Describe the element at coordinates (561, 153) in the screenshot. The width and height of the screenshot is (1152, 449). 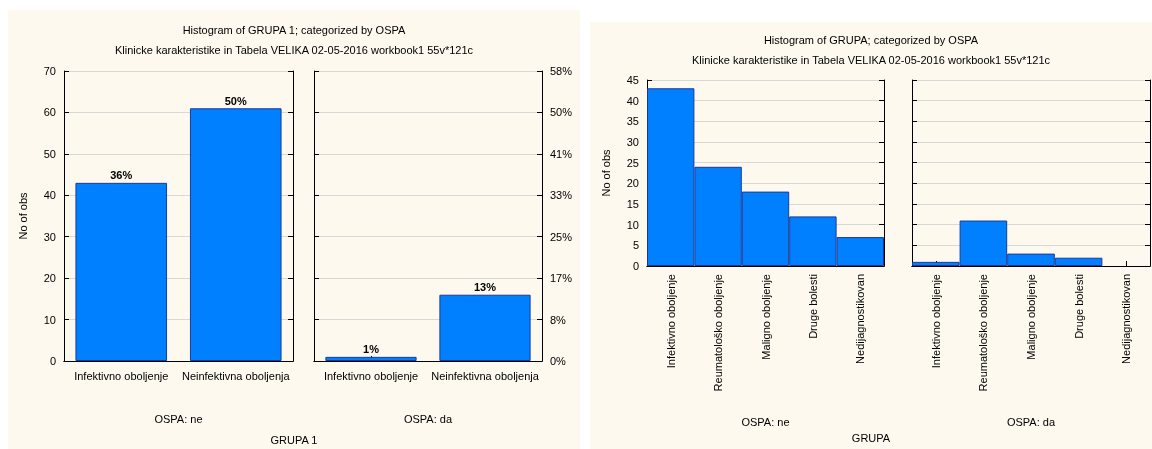
I see `text: 41%` at that location.